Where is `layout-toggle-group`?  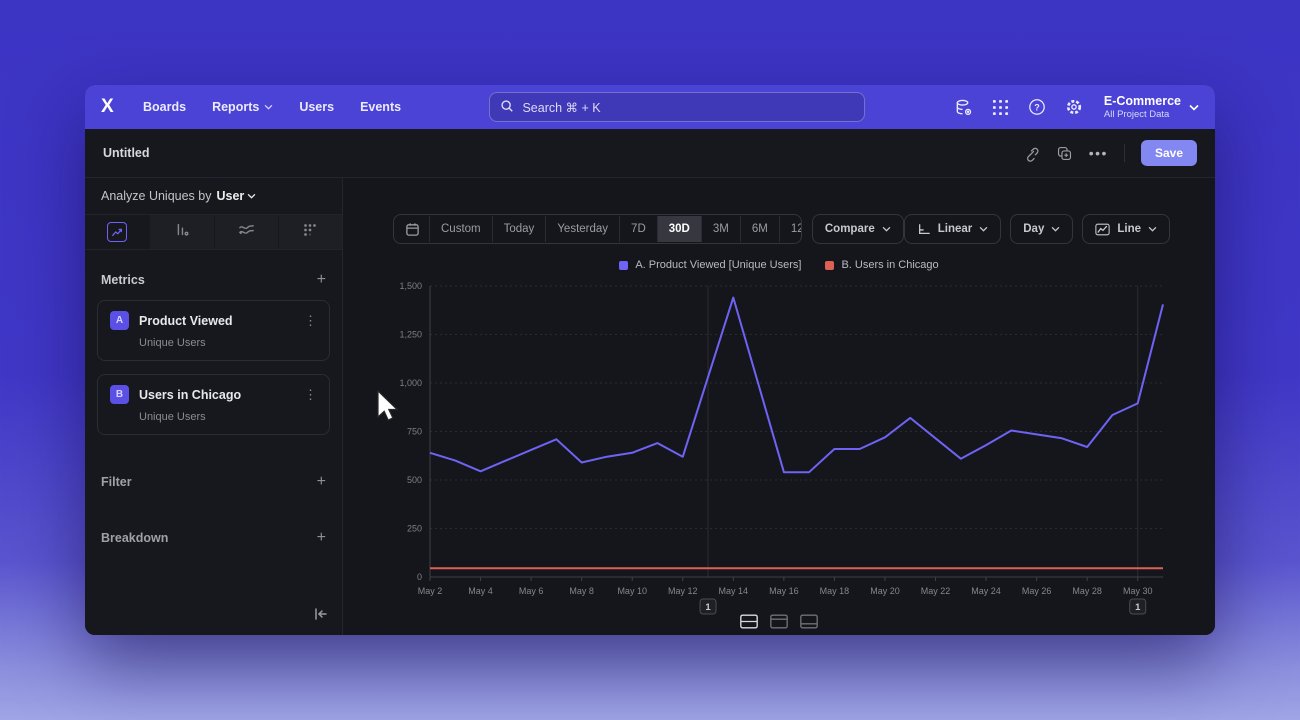 layout-toggle-group is located at coordinates (779, 621).